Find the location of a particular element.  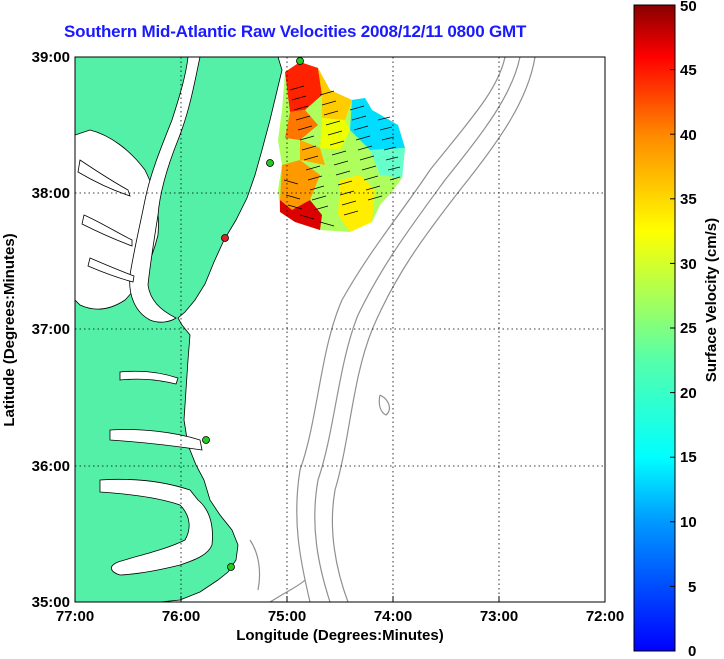

colorbar-tick-label: 10 is located at coordinates (688, 522).